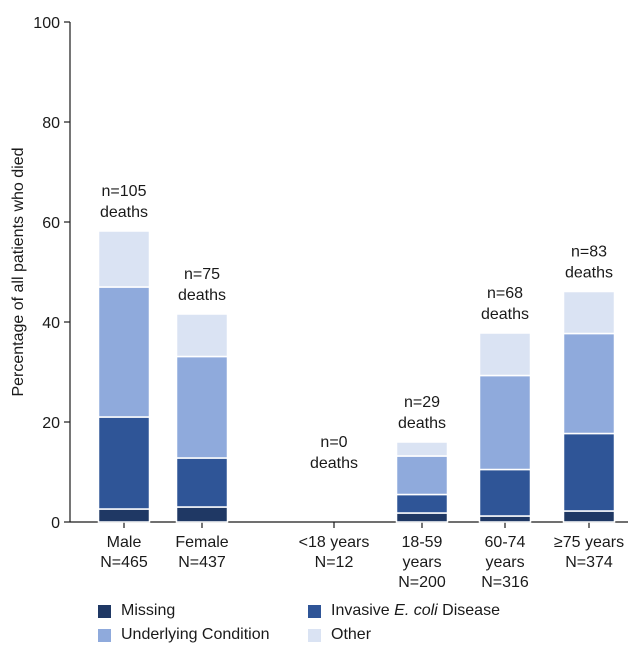 This screenshot has height=646, width=631. I want to click on y-tick-label: 60, so click(51, 223).